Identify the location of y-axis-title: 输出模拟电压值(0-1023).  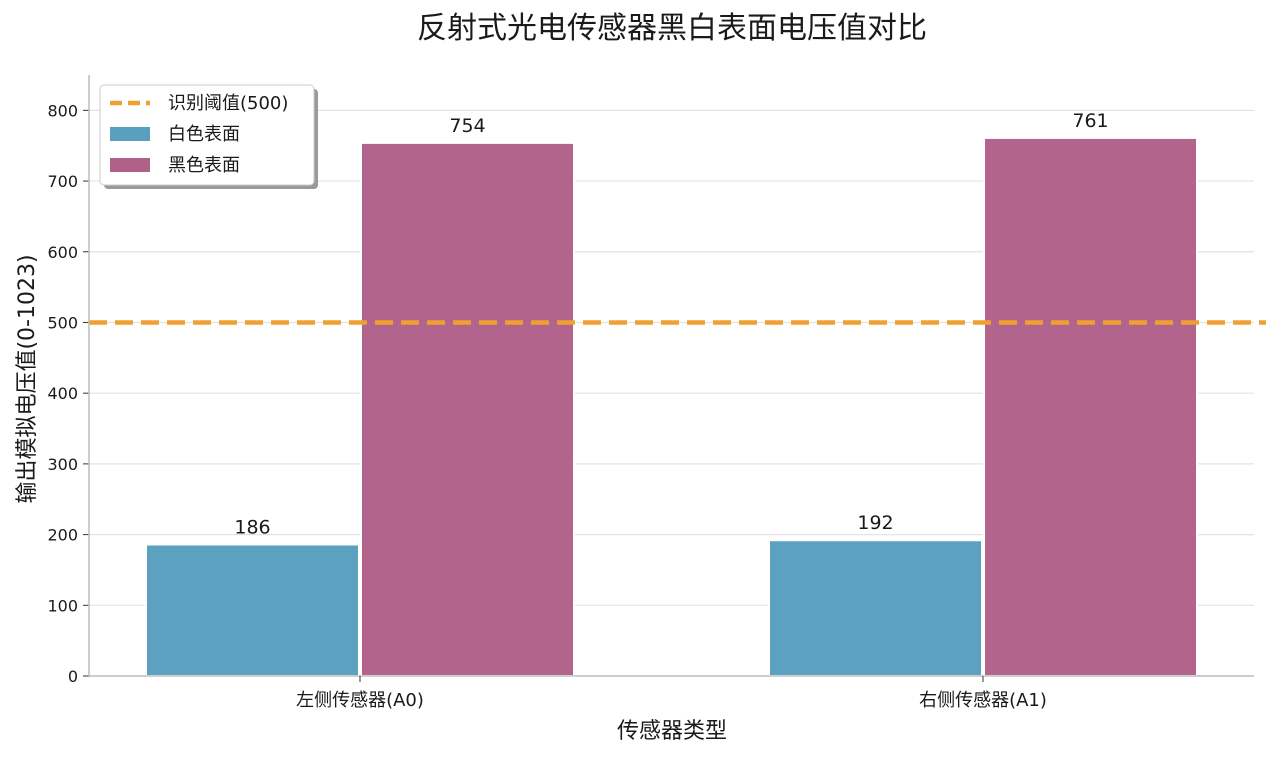
(27, 378).